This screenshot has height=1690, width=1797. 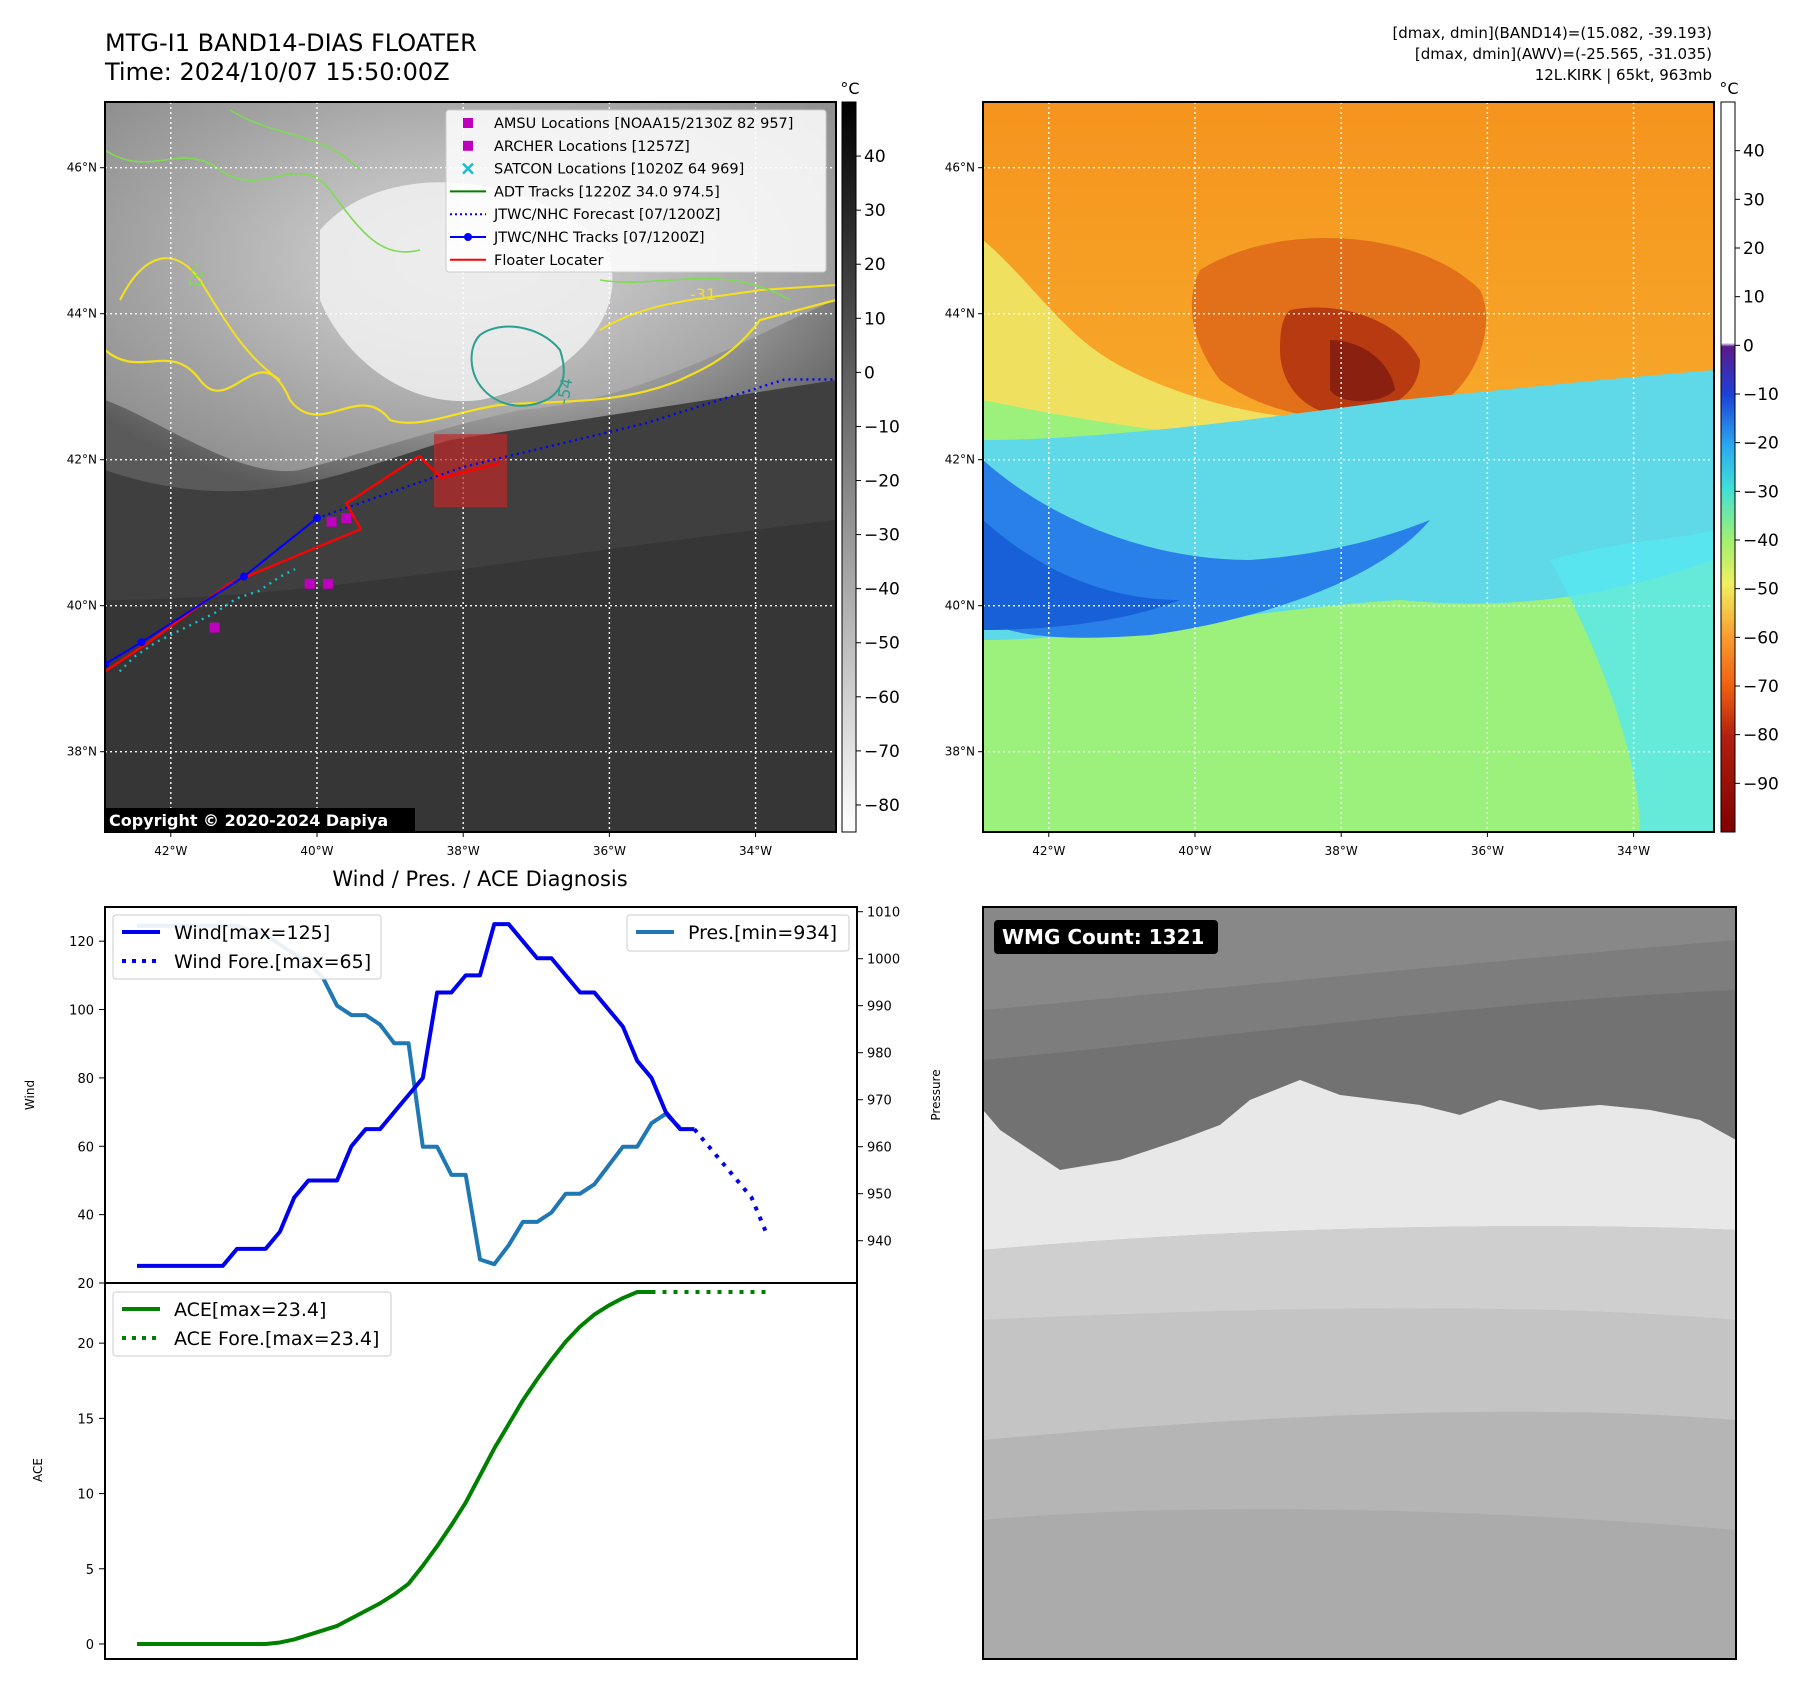 What do you see at coordinates (85, 1079) in the screenshot?
I see `wind-tick-label: 80` at bounding box center [85, 1079].